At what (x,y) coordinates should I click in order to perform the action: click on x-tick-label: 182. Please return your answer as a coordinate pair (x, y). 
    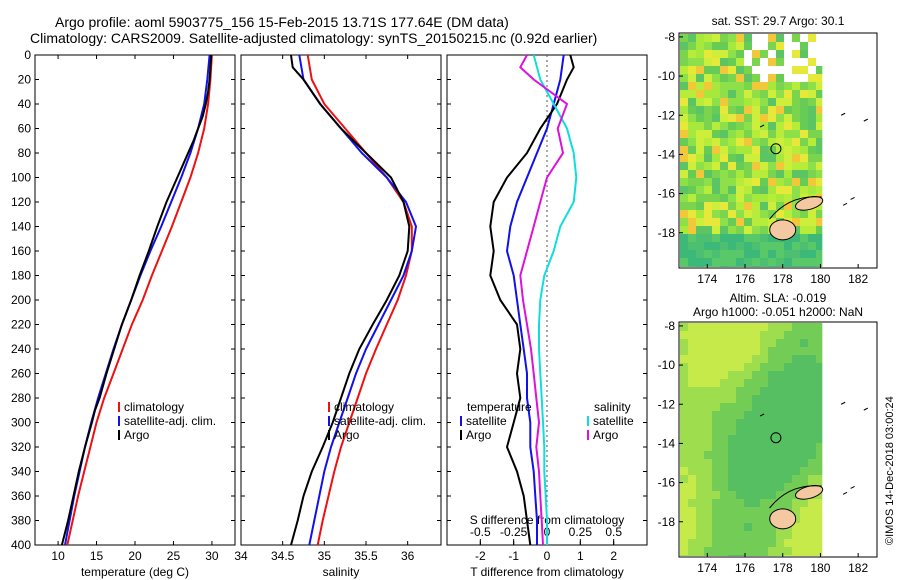
    Looking at the image, I should click on (858, 568).